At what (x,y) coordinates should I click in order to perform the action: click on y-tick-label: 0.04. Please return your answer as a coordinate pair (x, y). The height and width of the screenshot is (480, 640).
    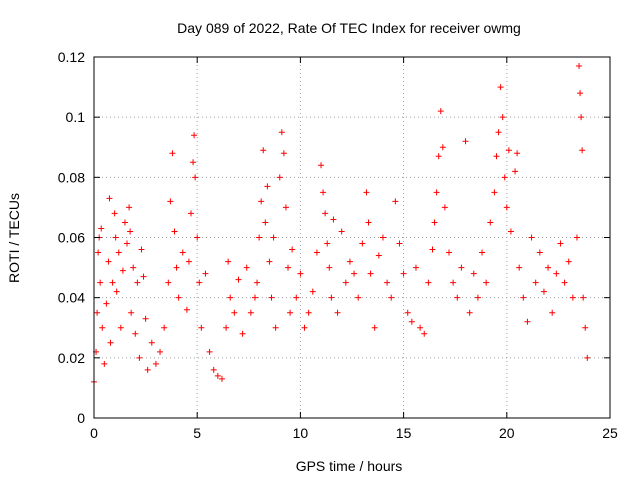
    Looking at the image, I should click on (71, 298).